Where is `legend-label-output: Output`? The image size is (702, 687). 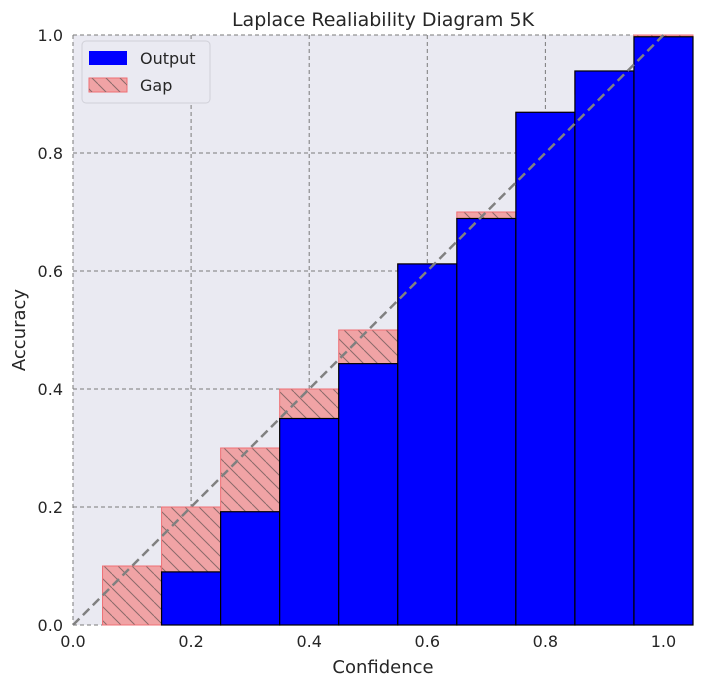
legend-label-output: Output is located at coordinates (168, 58).